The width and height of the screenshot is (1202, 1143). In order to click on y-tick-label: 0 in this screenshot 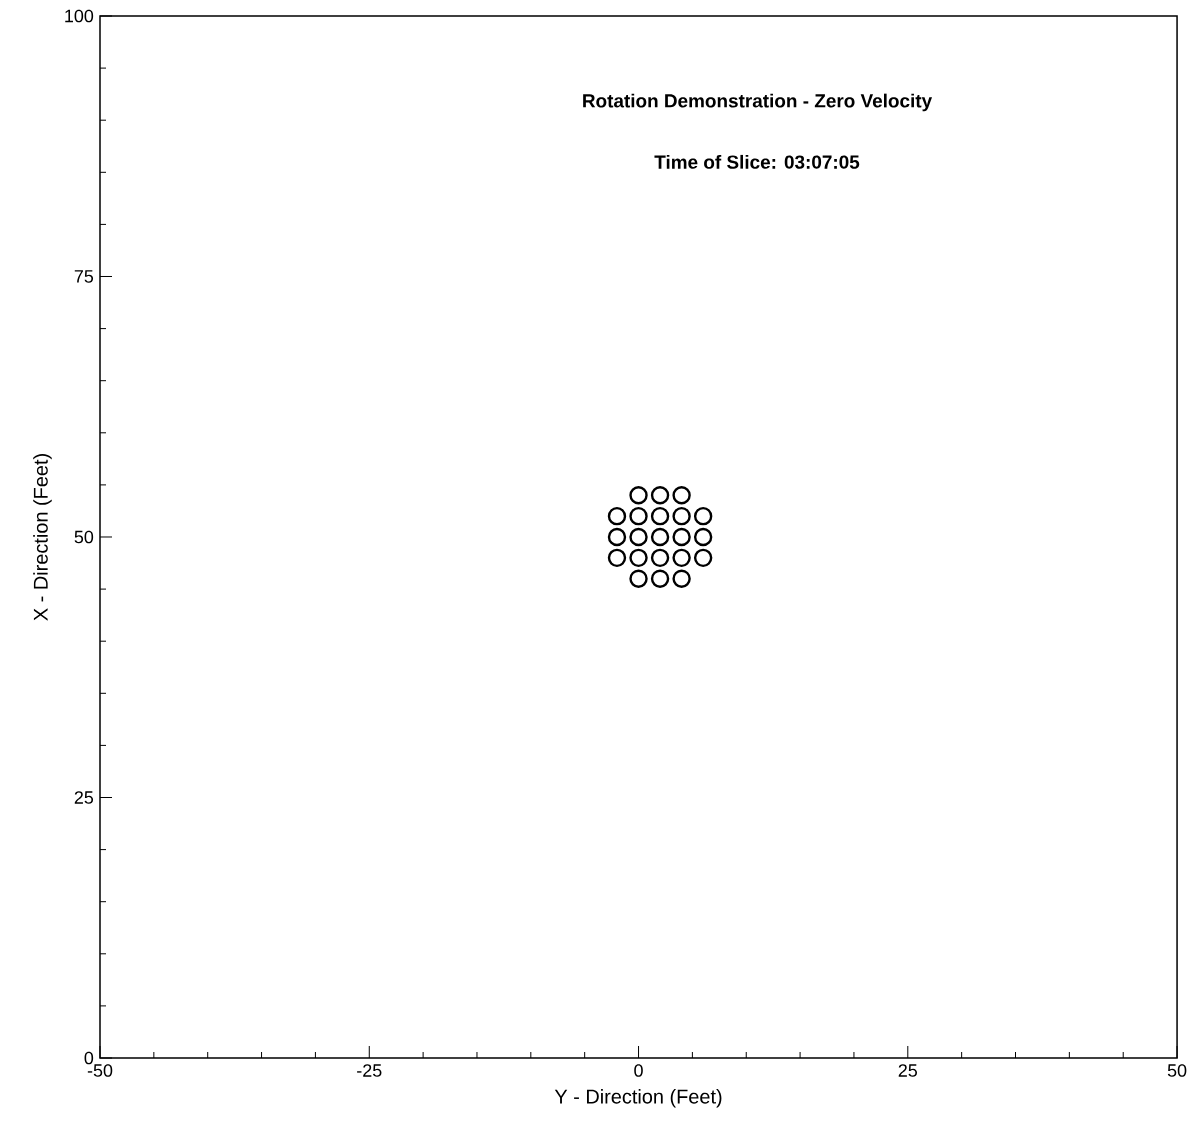, I will do `click(89, 1058)`.